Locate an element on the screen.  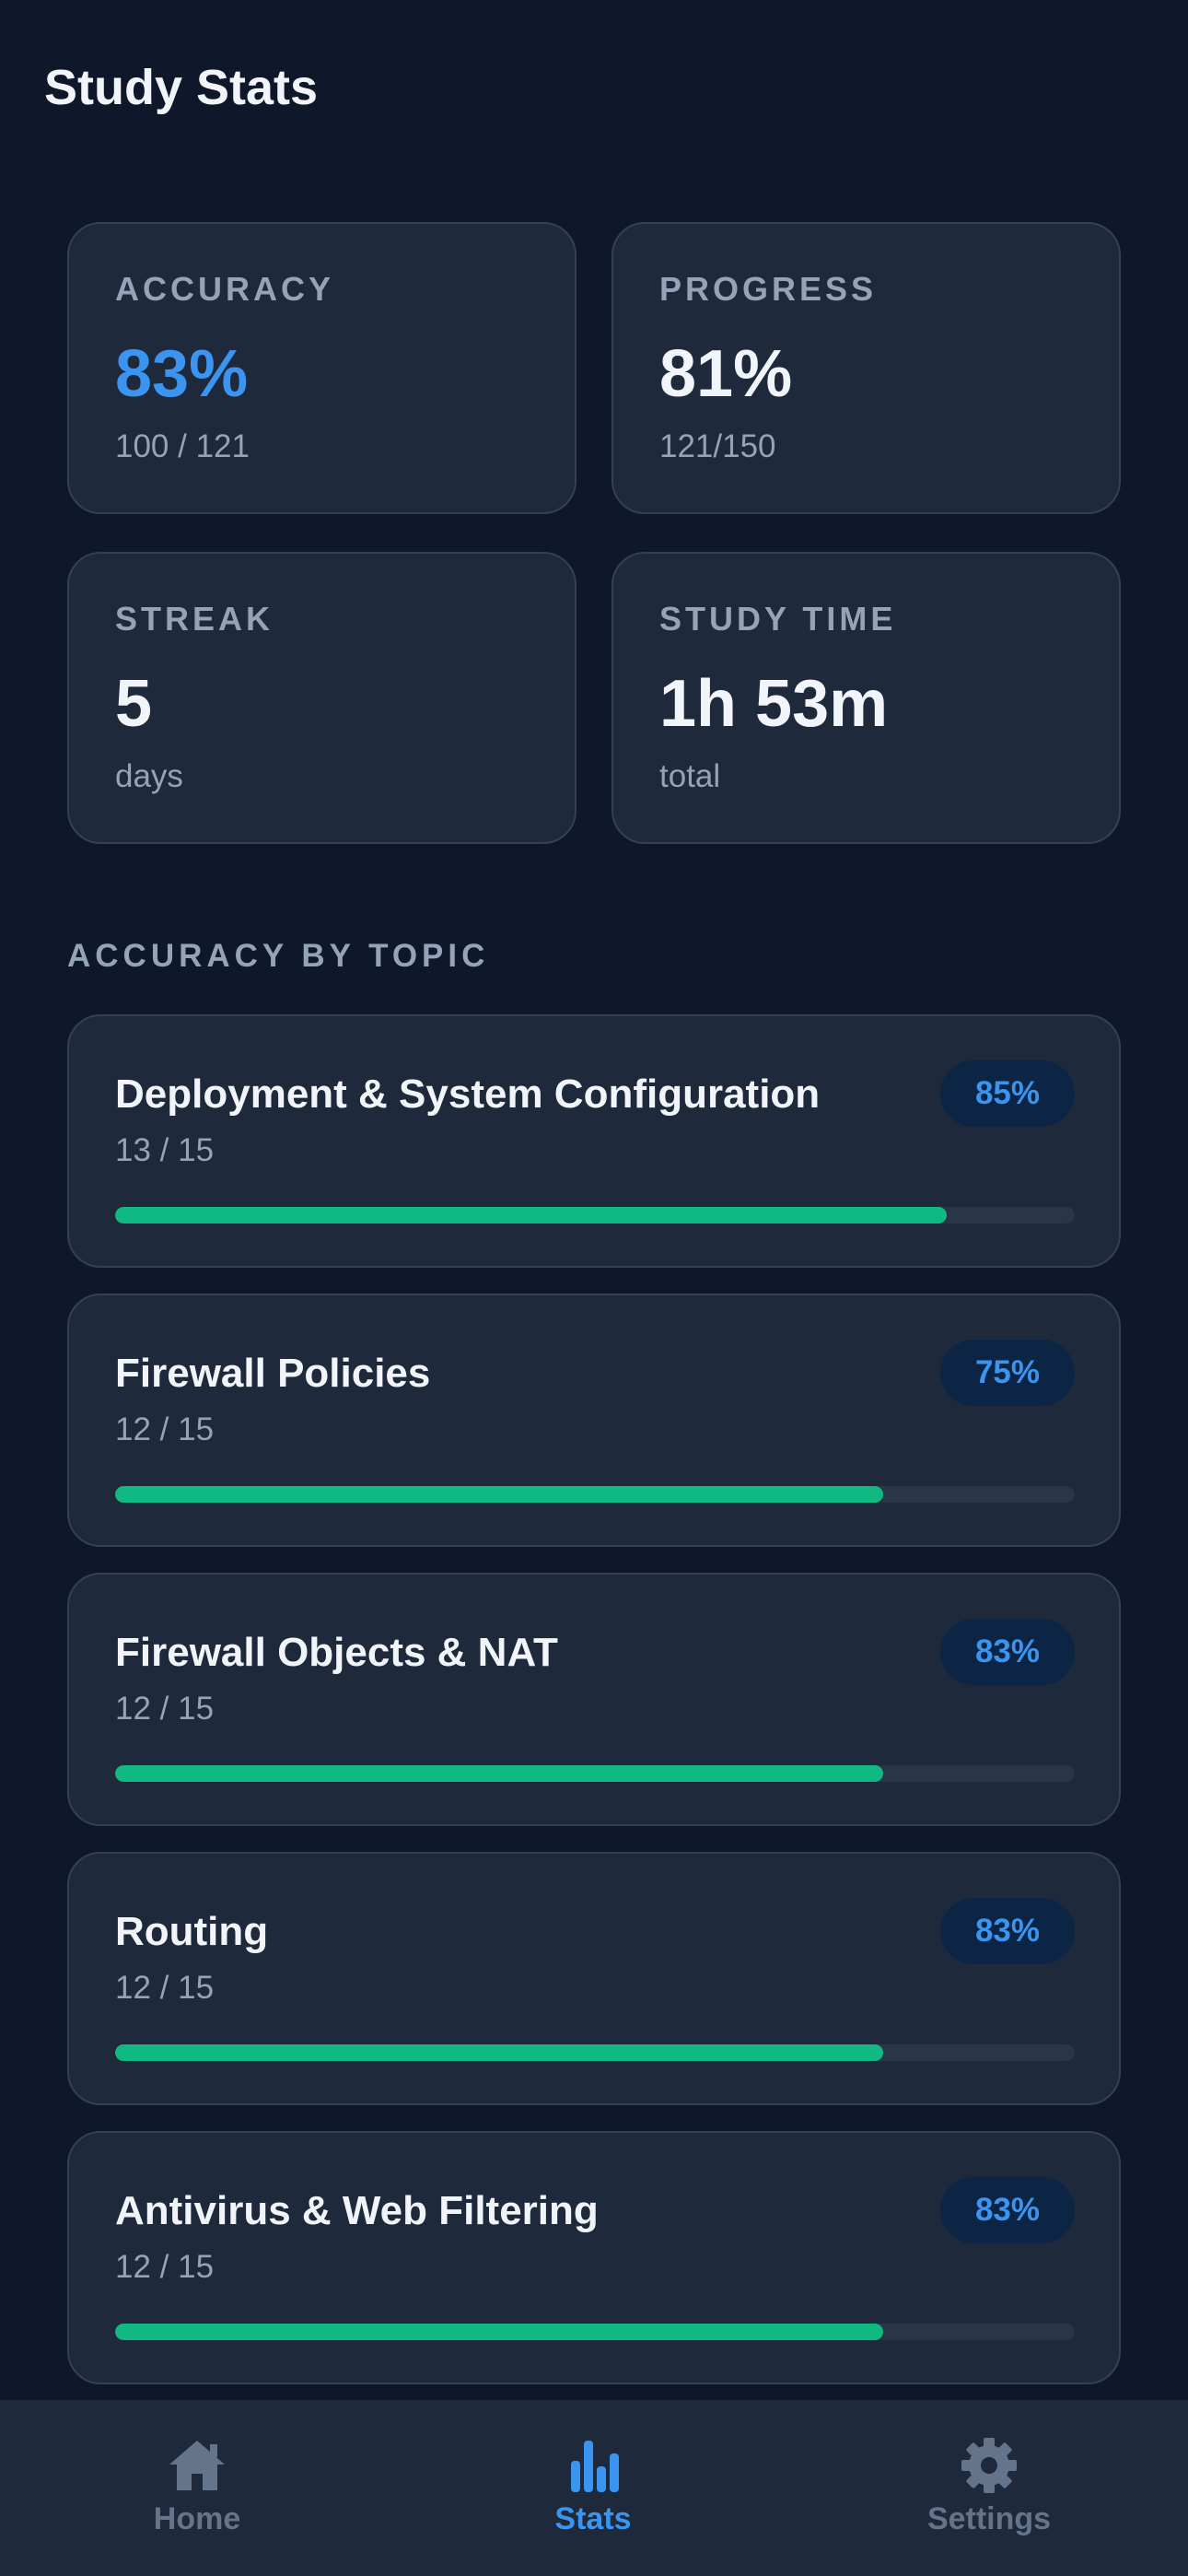
stat-sub: 100 / 121 is located at coordinates (182, 446).